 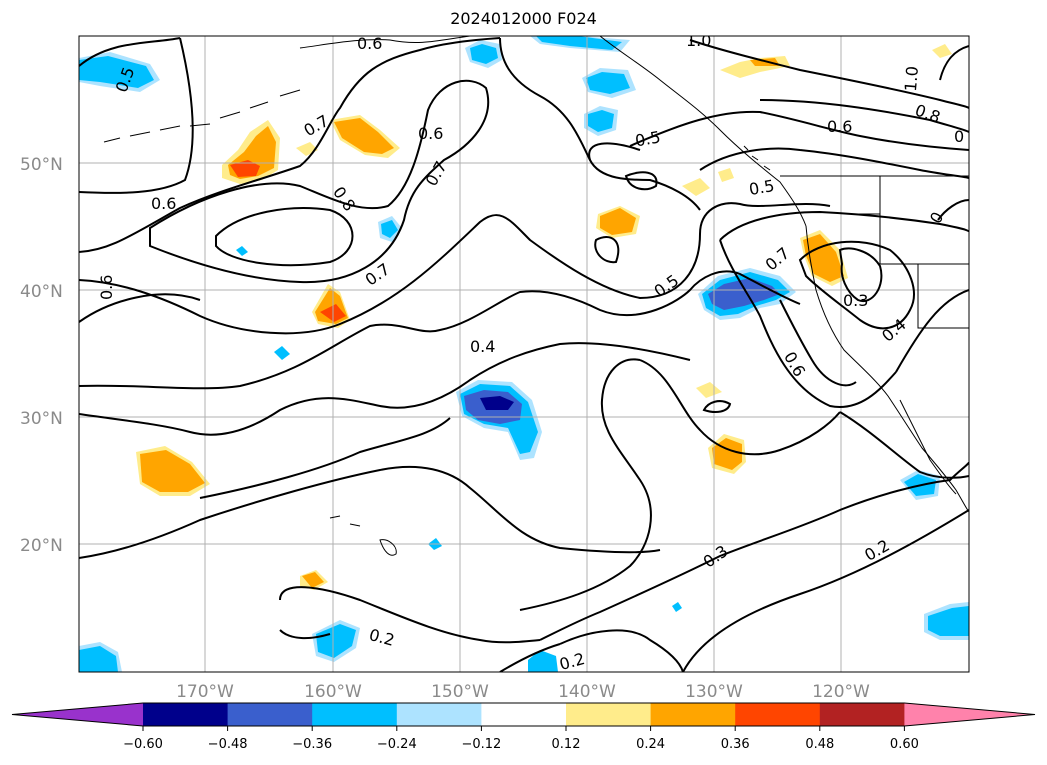 I want to click on map-title: 2024012000 F024, so click(x=523, y=18).